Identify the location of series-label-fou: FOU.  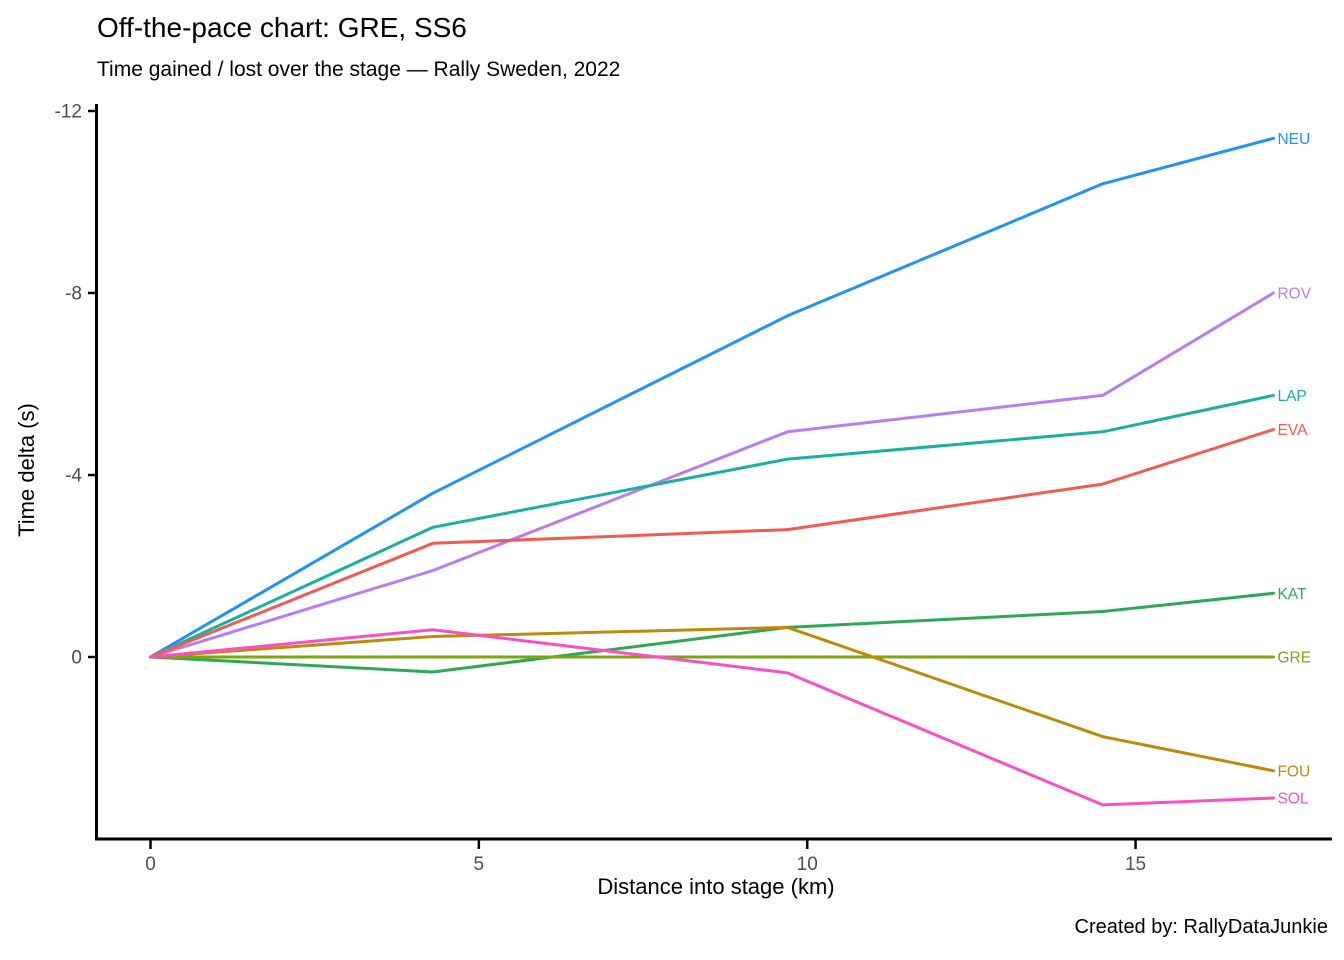
(1293, 771).